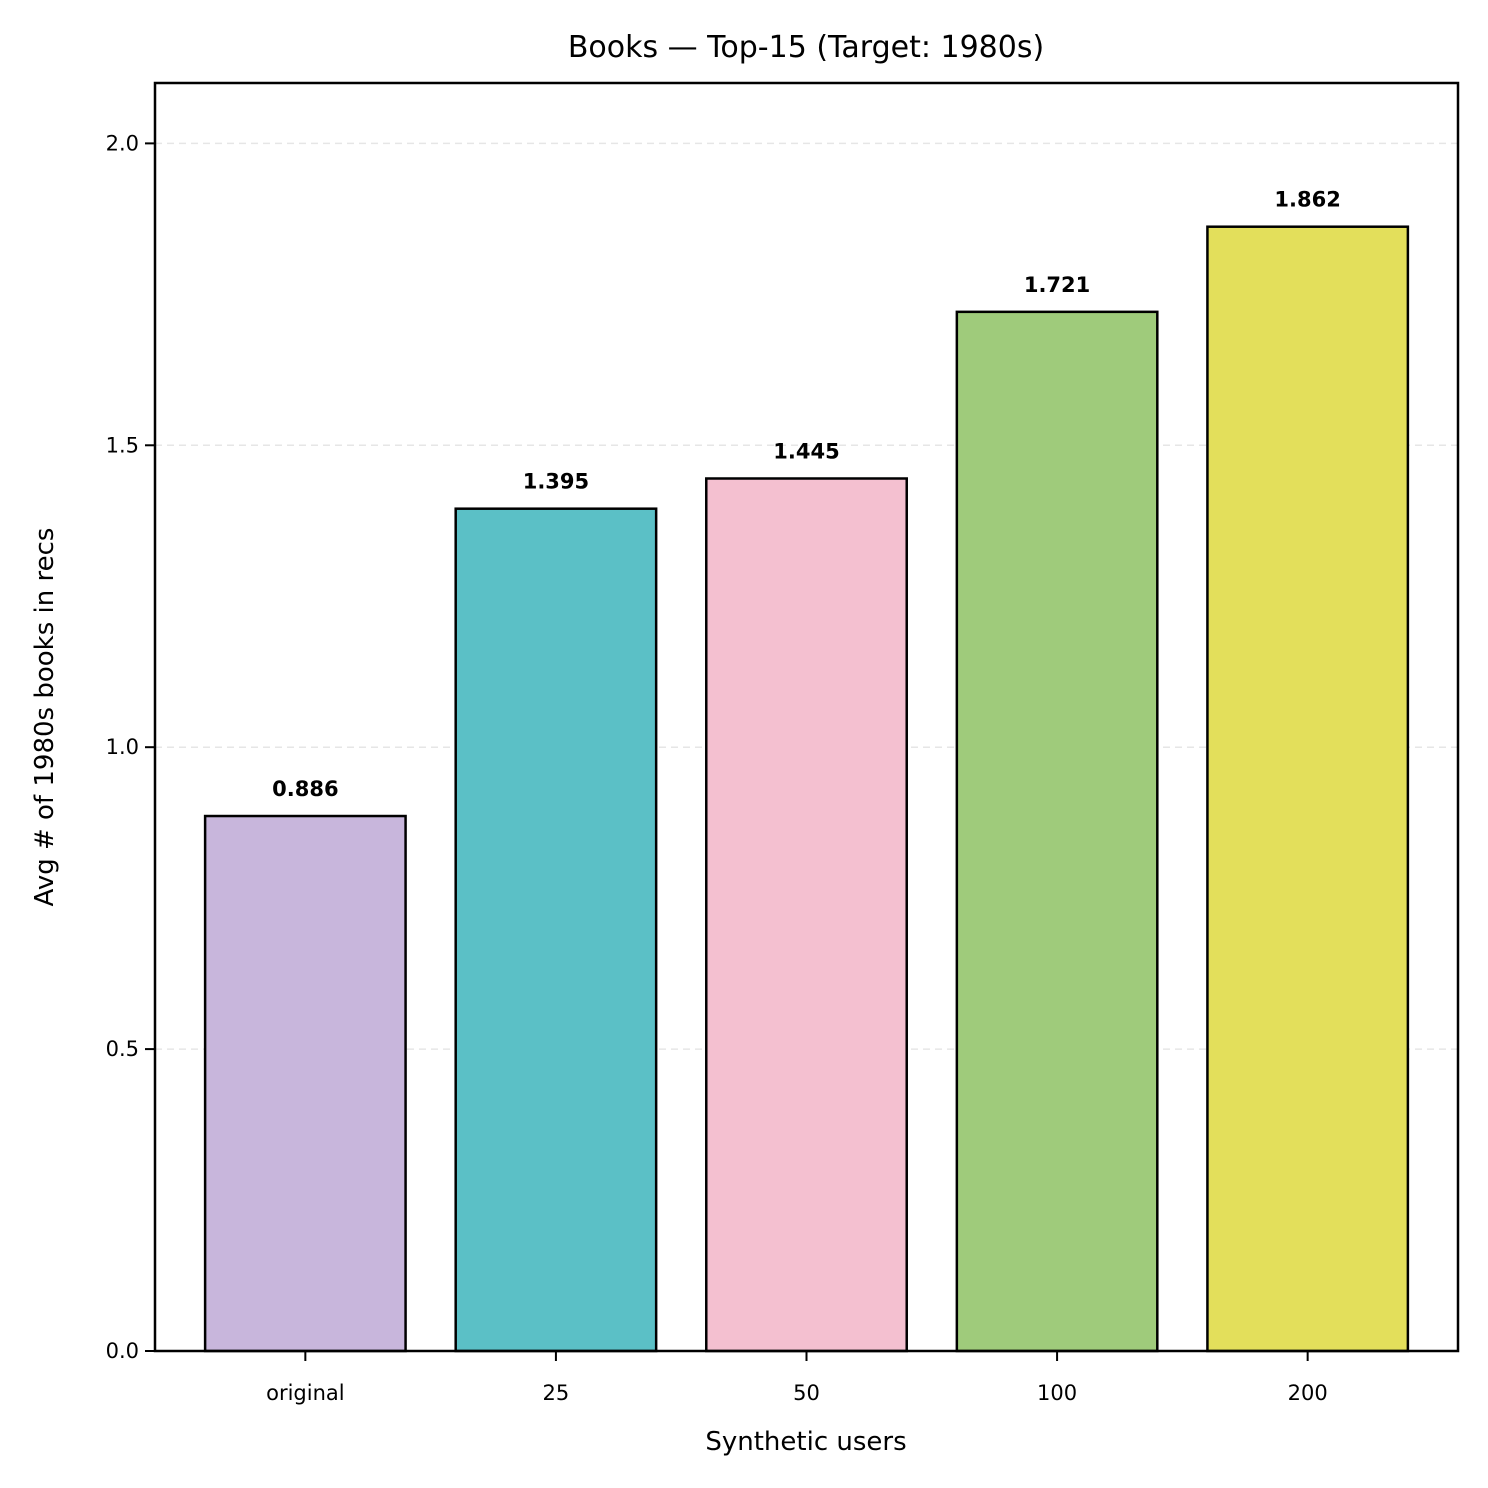 This screenshot has height=1488, width=1488. Describe the element at coordinates (122, 1049) in the screenshot. I see `y-tick-label: 0.5` at that location.